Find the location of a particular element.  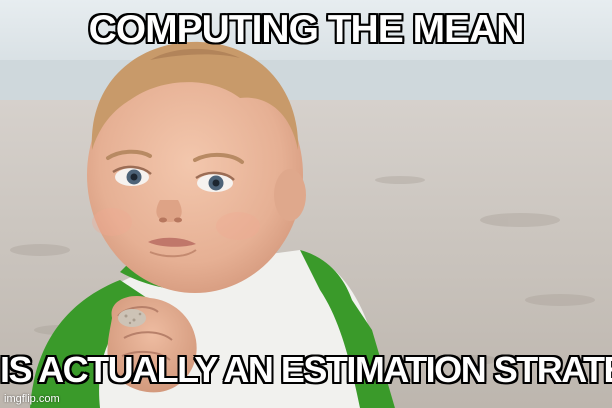

meme-top-text: COMPUTING THE MEAN is located at coordinates (306, 29).